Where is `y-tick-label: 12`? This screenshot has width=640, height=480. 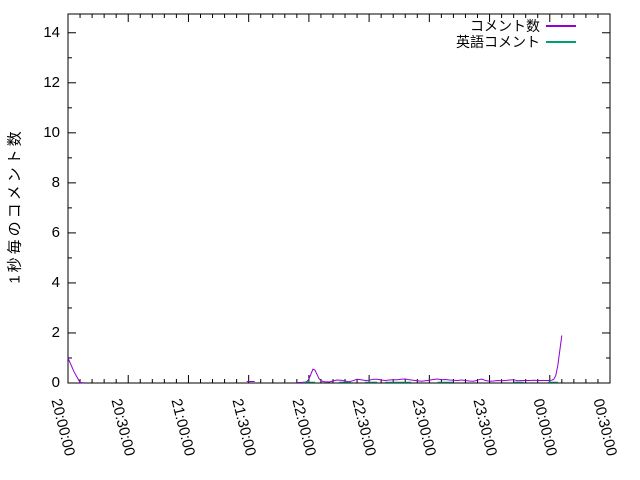 y-tick-label: 12 is located at coordinates (51, 82).